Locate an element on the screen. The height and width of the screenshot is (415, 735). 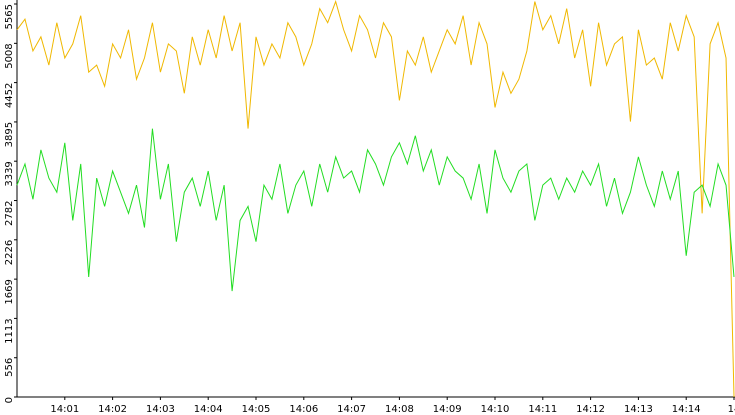
y-tick-label: 2226 is located at coordinates (9, 252).